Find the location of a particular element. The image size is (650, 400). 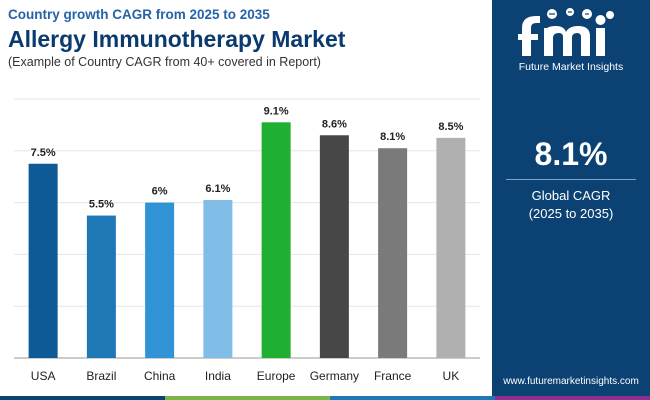

fmi-logo: Future Market Insights is located at coordinates (571, 41).